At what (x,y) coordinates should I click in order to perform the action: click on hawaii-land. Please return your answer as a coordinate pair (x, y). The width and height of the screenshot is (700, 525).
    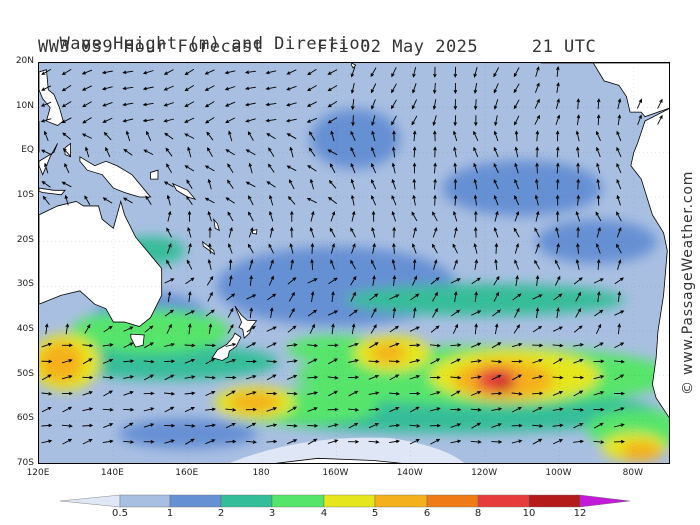
    Looking at the image, I should click on (353, 66).